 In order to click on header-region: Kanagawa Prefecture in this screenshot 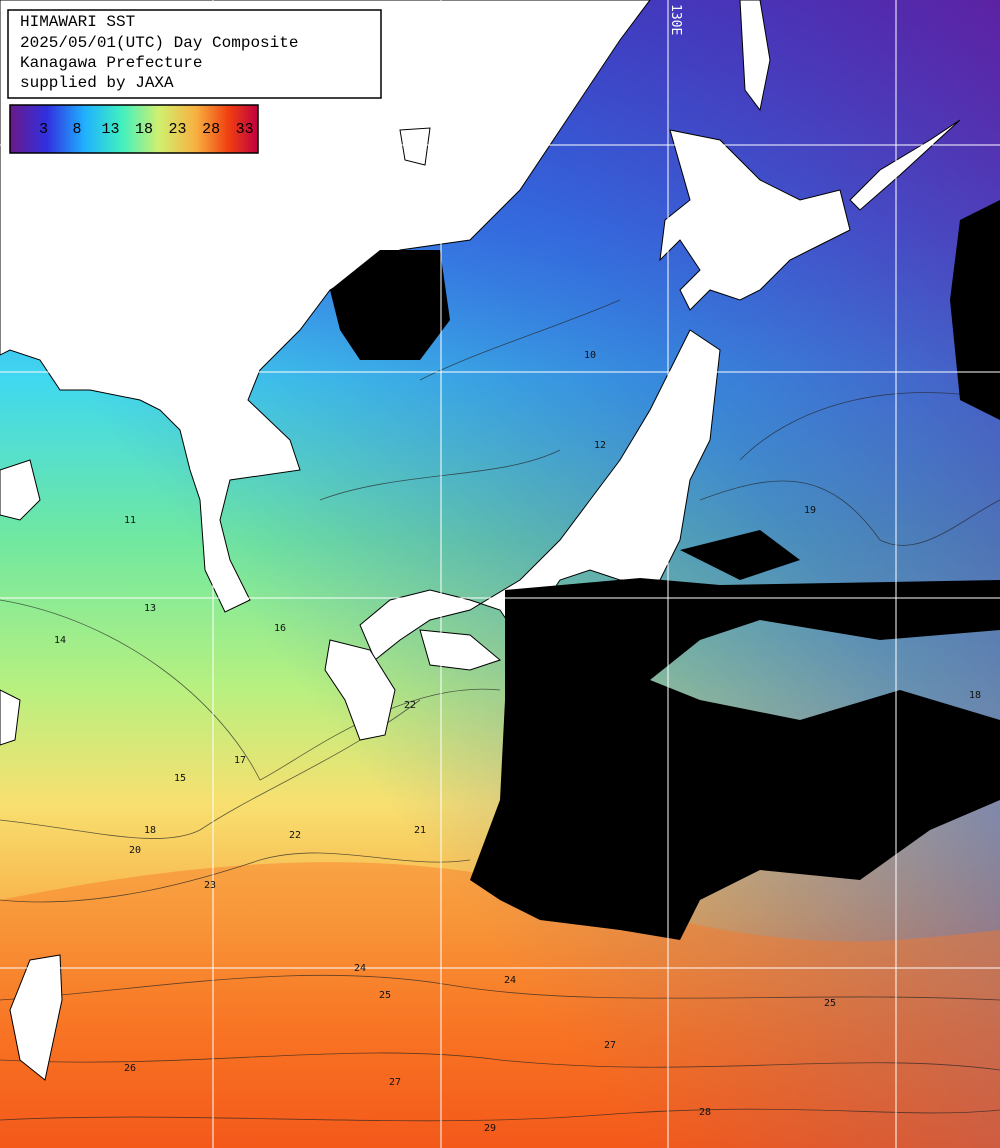, I will do `click(111, 63)`.